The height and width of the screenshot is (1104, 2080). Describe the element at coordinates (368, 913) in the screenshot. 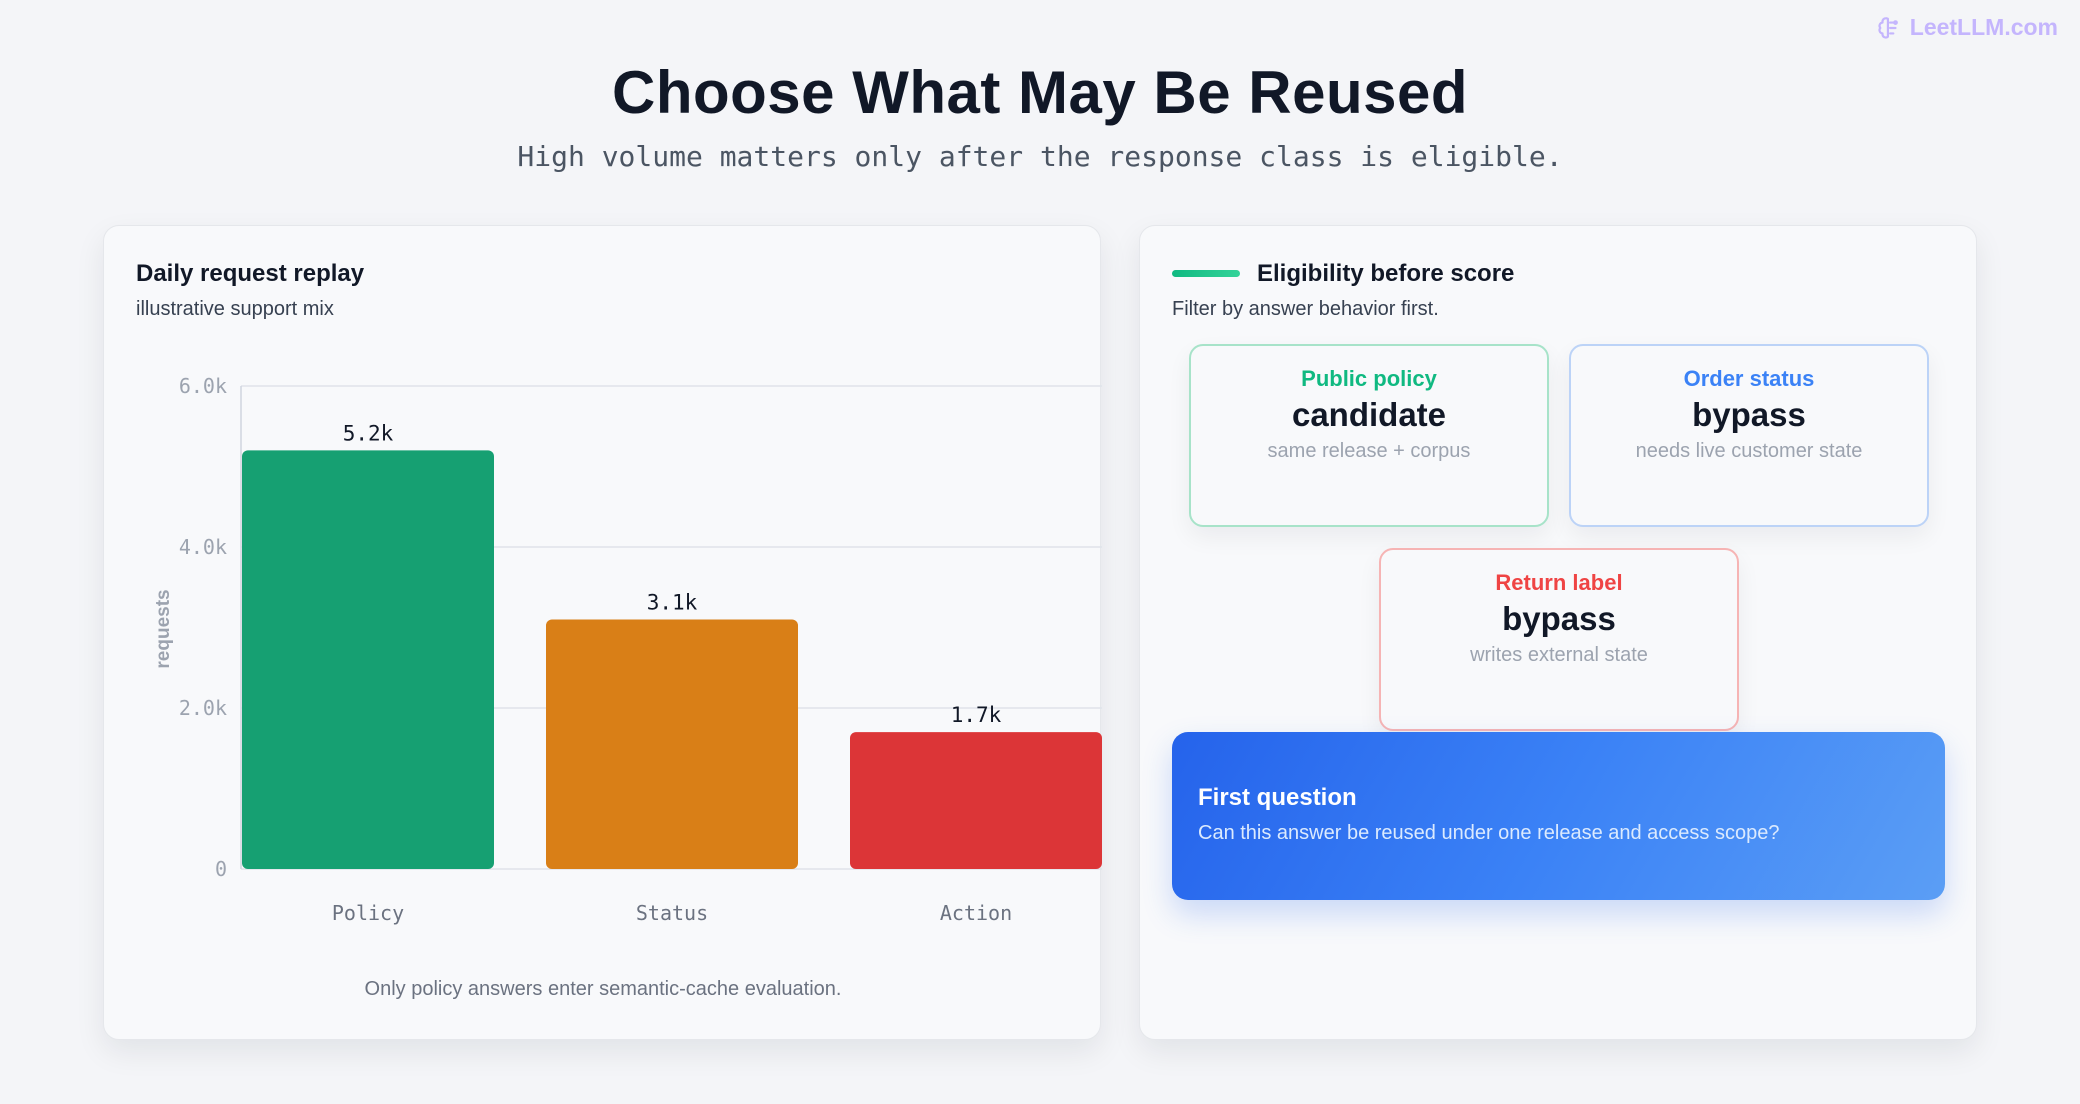

I see `x-tick-label: Policy` at that location.